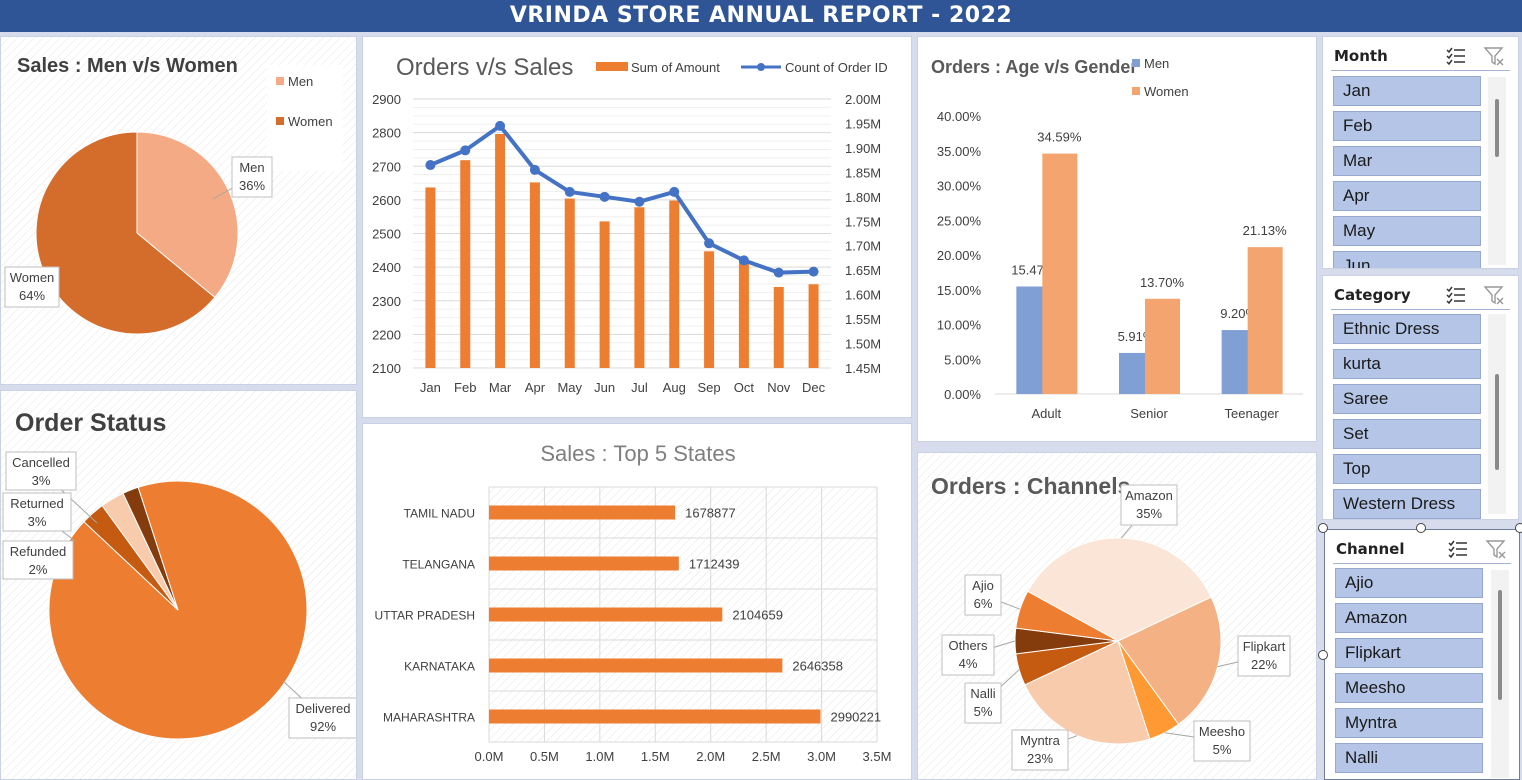  Describe the element at coordinates (1407, 126) in the screenshot. I see `slicer-item-month: Feb` at that location.